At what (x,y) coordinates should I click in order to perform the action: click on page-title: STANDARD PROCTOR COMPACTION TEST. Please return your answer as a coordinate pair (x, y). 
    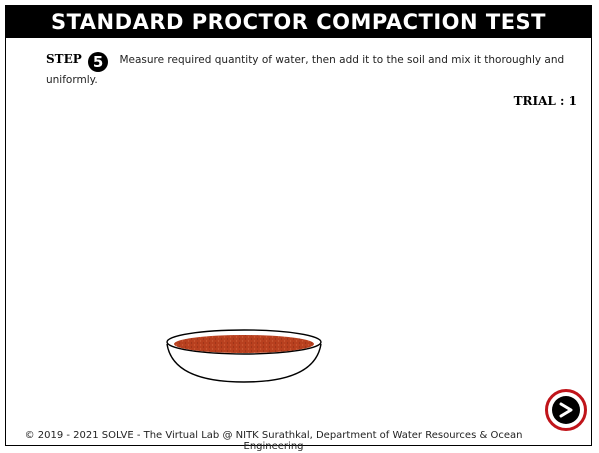
    Looking at the image, I should click on (298, 22).